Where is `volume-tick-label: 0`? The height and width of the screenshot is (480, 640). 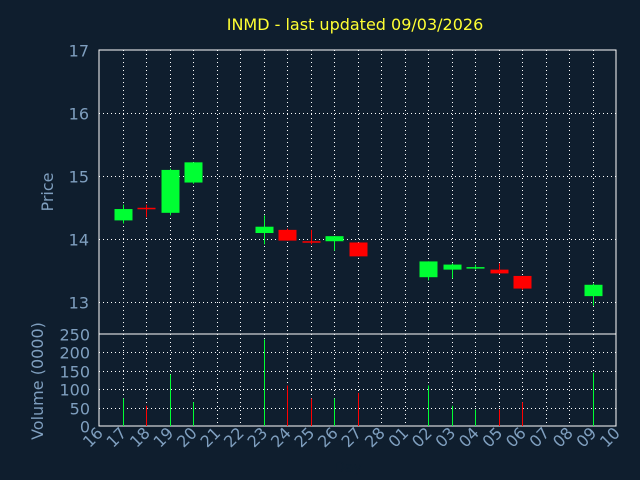 volume-tick-label: 0 is located at coordinates (85, 427).